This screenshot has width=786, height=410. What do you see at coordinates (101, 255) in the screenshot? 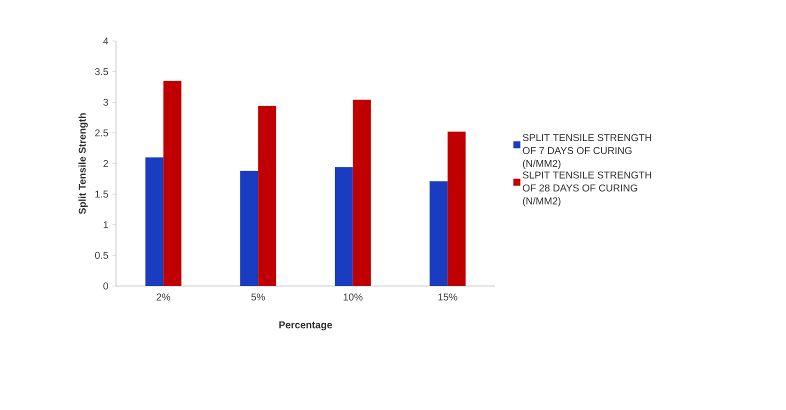
I see `y-tick-label: 0.5` at bounding box center [101, 255].